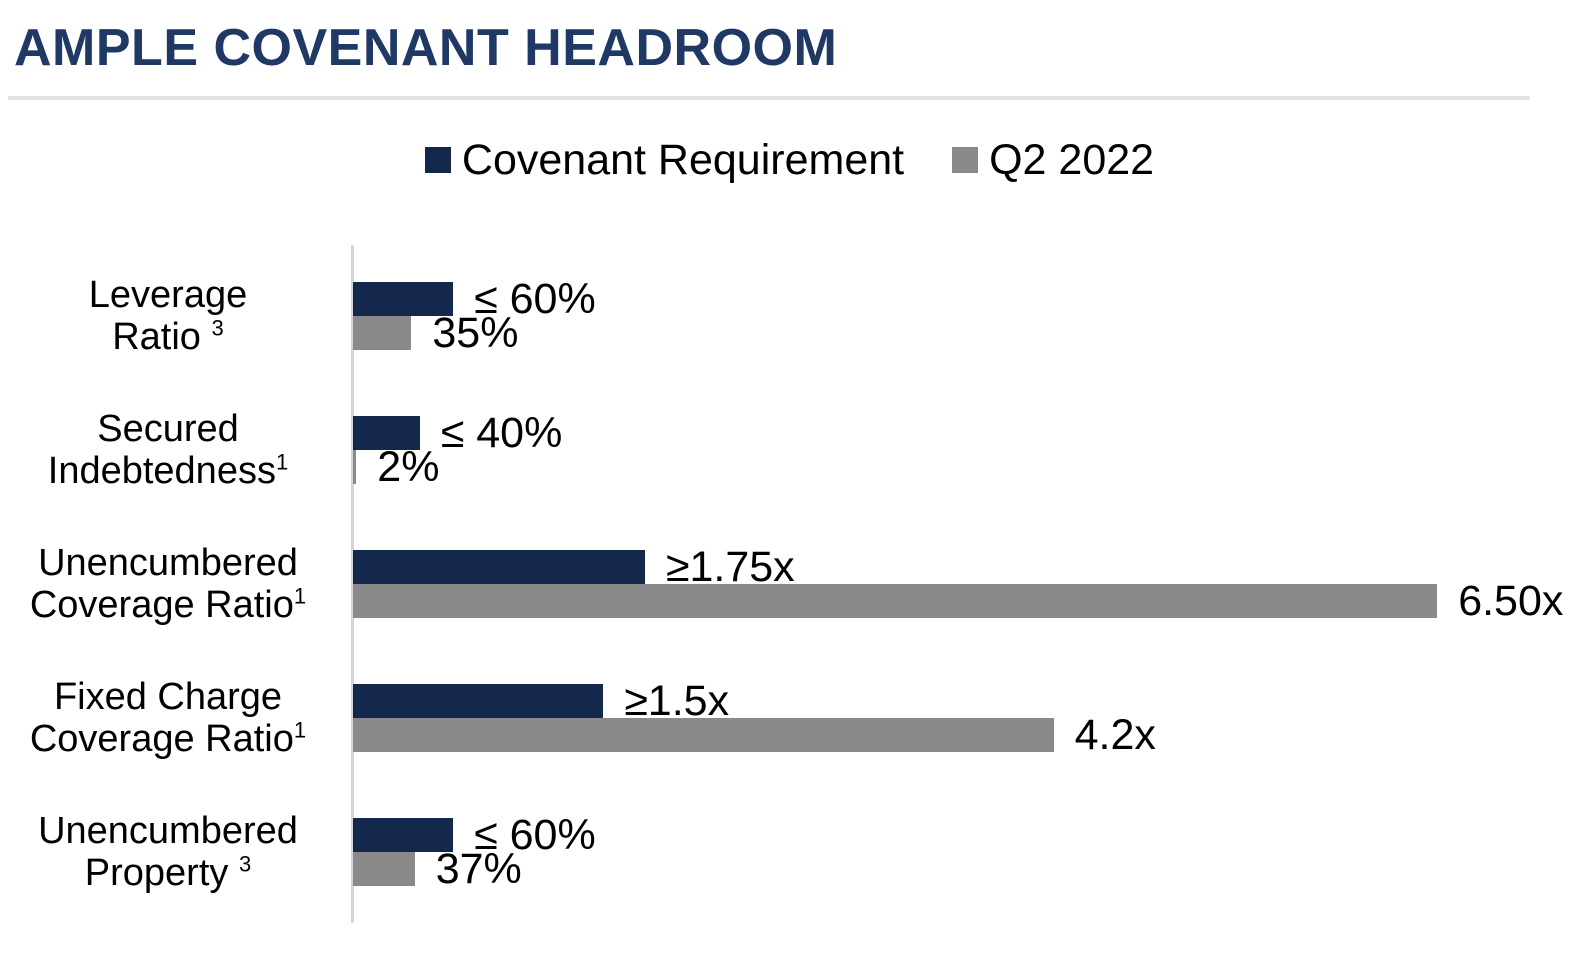 The height and width of the screenshot is (956, 1579). I want to click on bar-group: ≤ 40% 2%, so click(966, 450).